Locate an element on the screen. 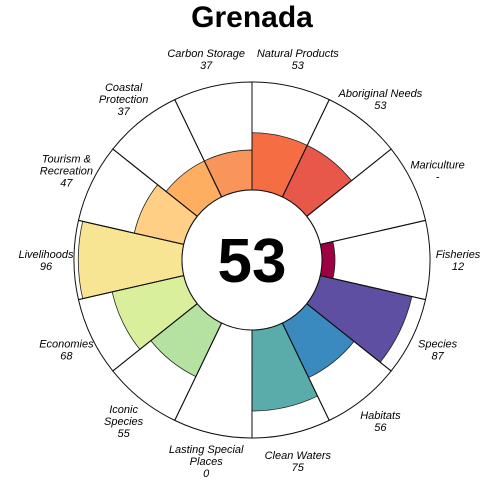 This screenshot has width=504, height=504. petal-name-coastal-protection: Protection is located at coordinates (124, 100).